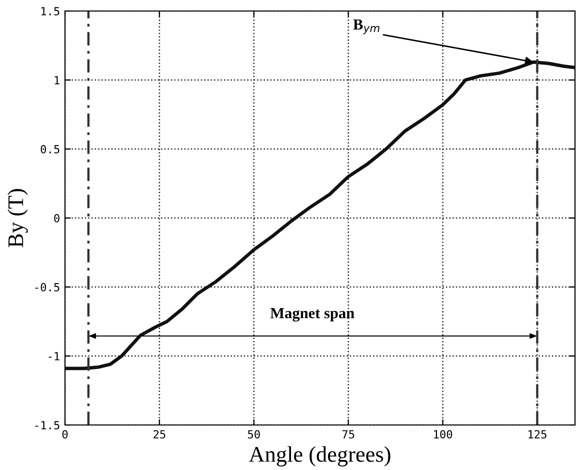 The width and height of the screenshot is (577, 470). Describe the element at coordinates (47, 425) in the screenshot. I see `y-tick-label: -1.5` at that location.